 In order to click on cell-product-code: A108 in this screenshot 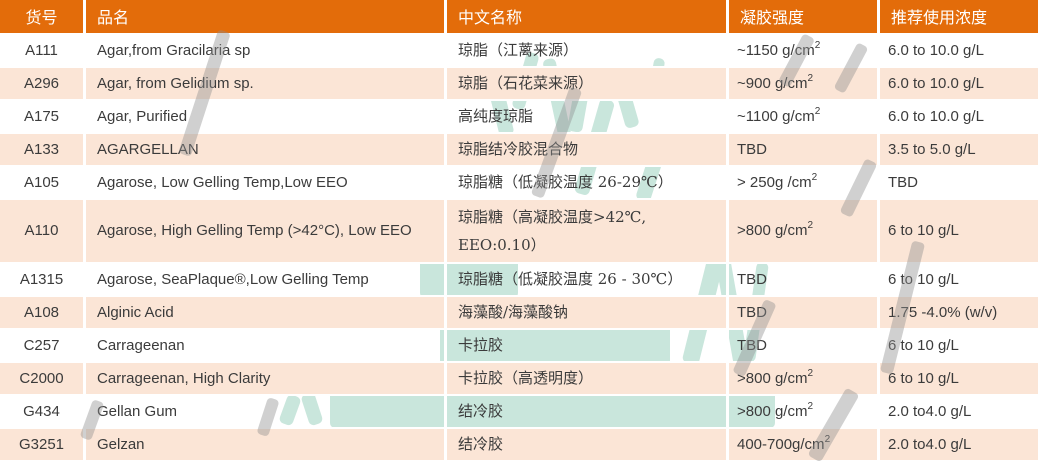, I will do `click(43, 311)`.